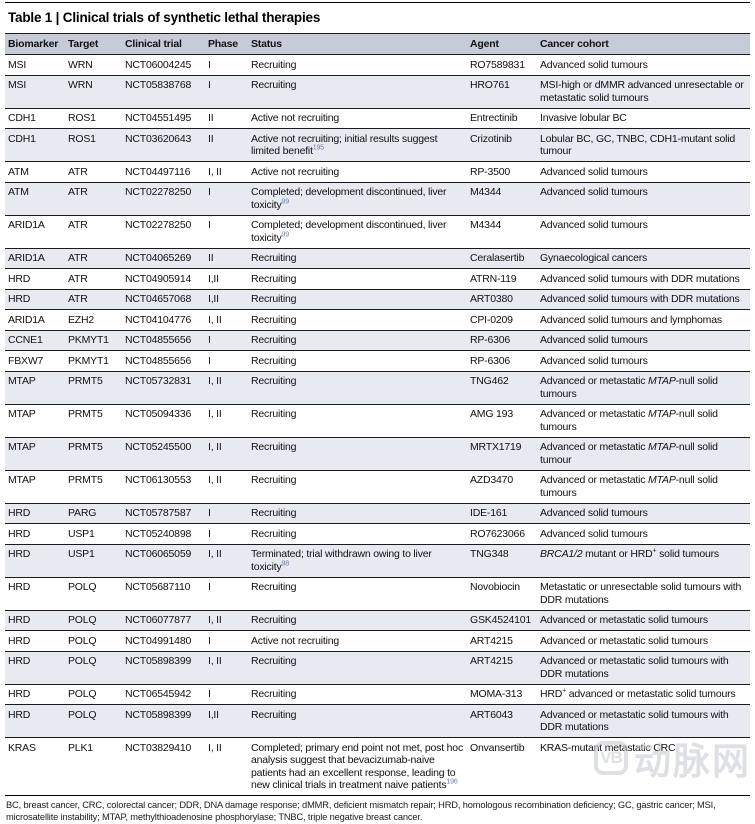 Image resolution: width=755 pixels, height=824 pixels. Describe the element at coordinates (643, 258) in the screenshot. I see `cell-cohort: Gynaecological cancers` at that location.